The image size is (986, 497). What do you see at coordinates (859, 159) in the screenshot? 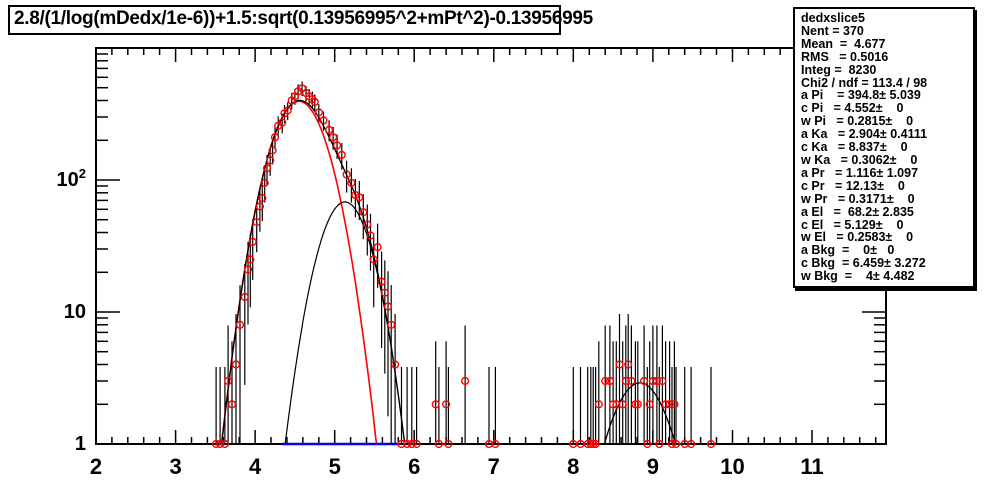
I see `stats-line: w Ka = 0.3062± 0` at bounding box center [859, 159].